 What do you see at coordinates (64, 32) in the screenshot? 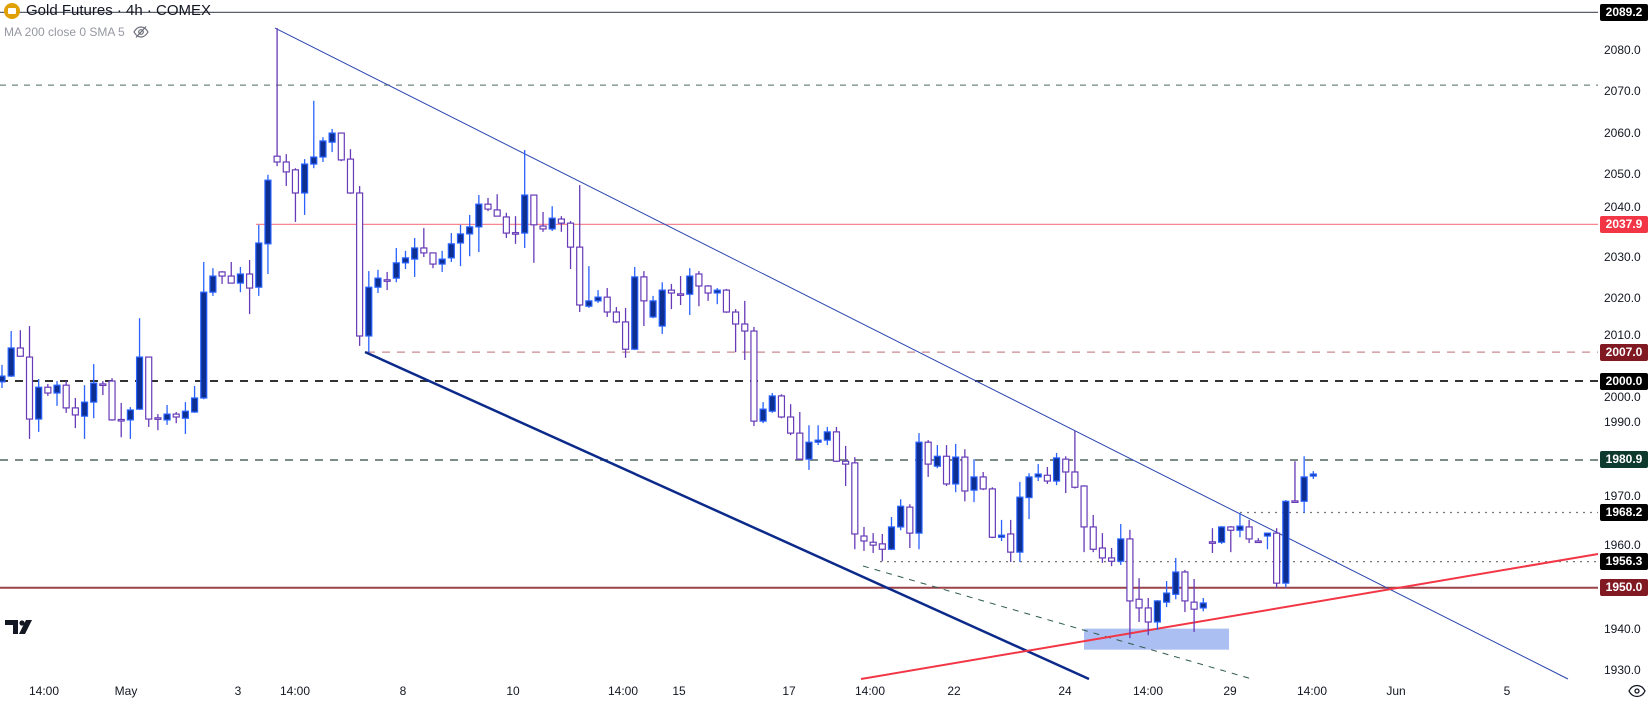
I see `indicator-label: MA 200 close 0 SMA 5` at bounding box center [64, 32].